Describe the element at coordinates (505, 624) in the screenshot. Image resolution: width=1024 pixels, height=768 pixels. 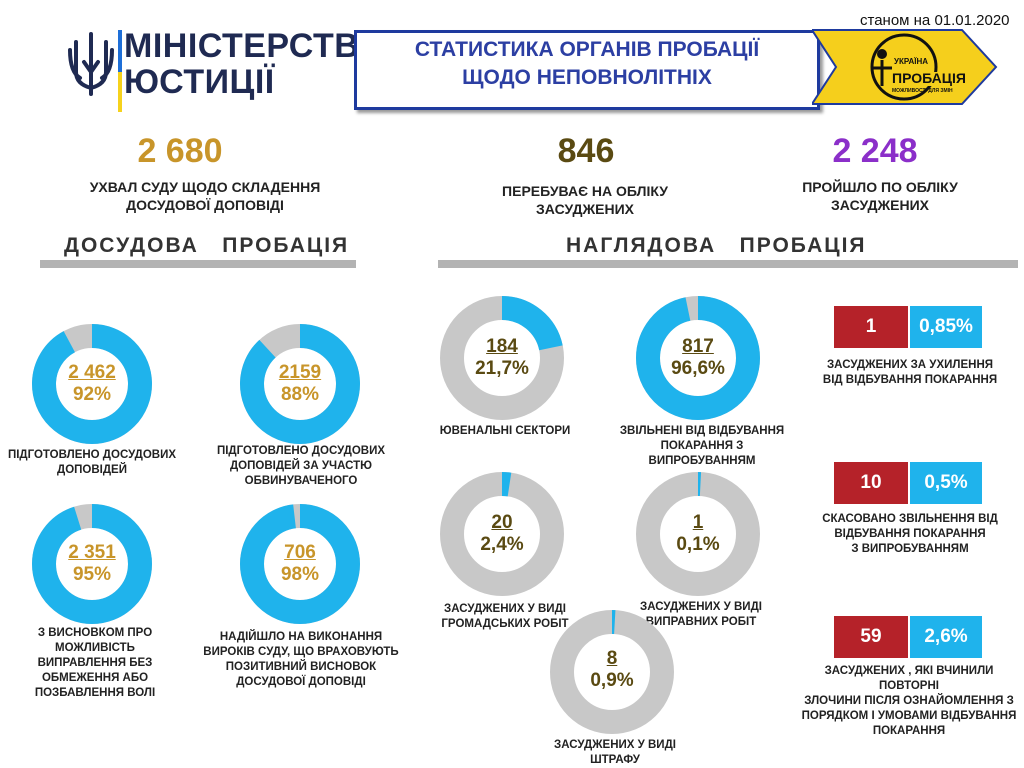
I see `caption-line: ГРОМАДСЬКИХ РОБІТ` at that location.